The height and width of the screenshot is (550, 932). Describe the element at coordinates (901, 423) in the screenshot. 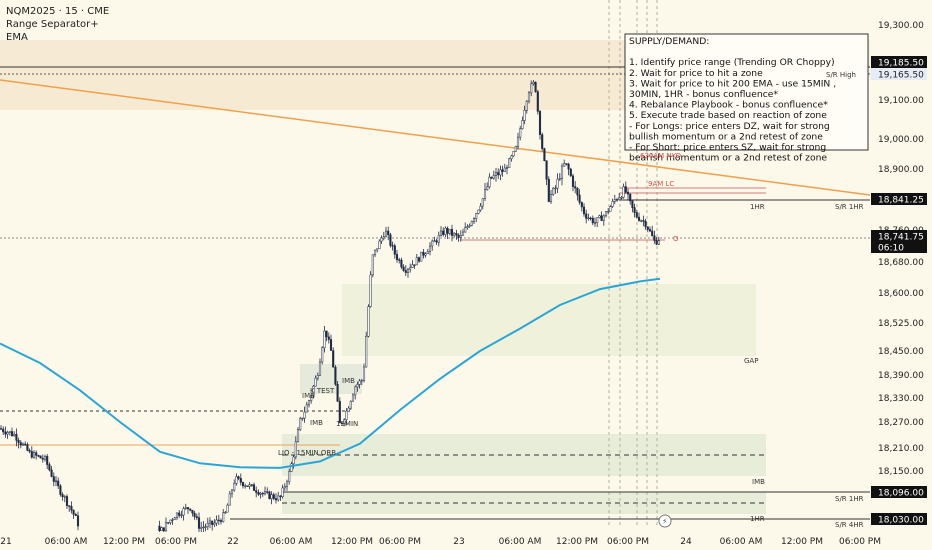

I see `y-tick-label: 18,270.00` at that location.